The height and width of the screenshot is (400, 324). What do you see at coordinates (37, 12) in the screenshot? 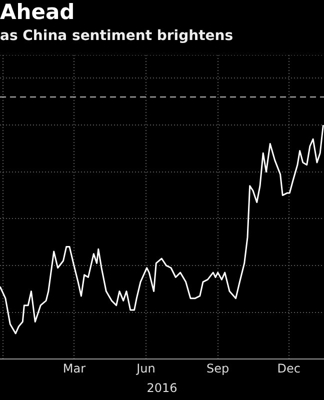
I see `chart-title: Ahead` at bounding box center [37, 12].